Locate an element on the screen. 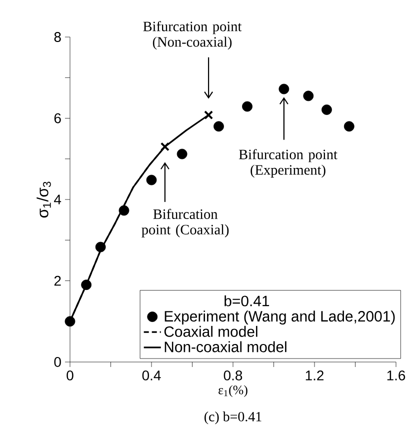 This screenshot has width=411, height=441. x-tick-label: 0.4 is located at coordinates (151, 375).